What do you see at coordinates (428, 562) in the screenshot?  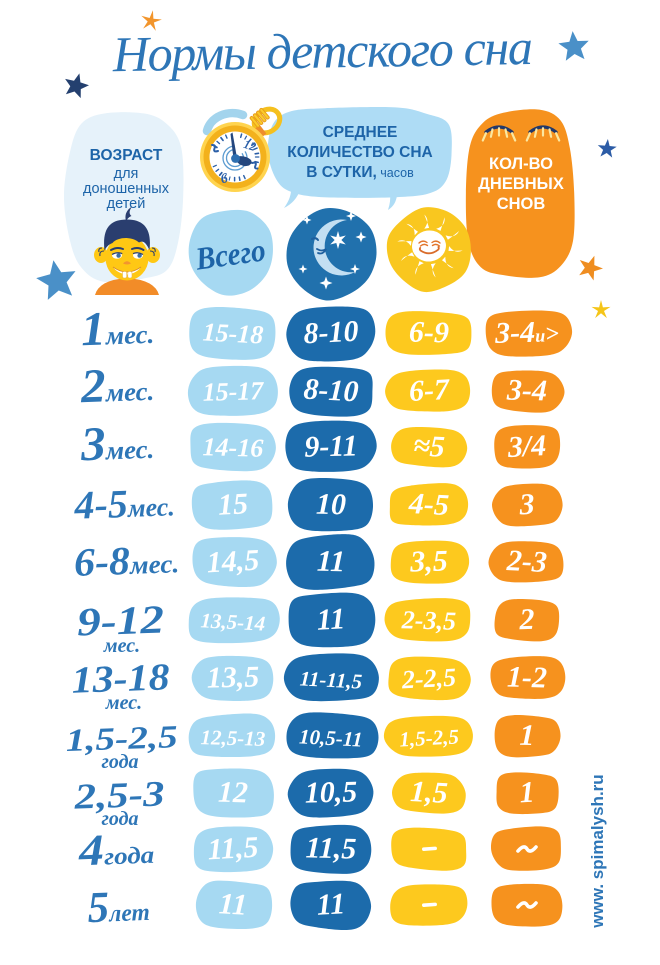 I see `svg-text: 3,5` at bounding box center [428, 562].